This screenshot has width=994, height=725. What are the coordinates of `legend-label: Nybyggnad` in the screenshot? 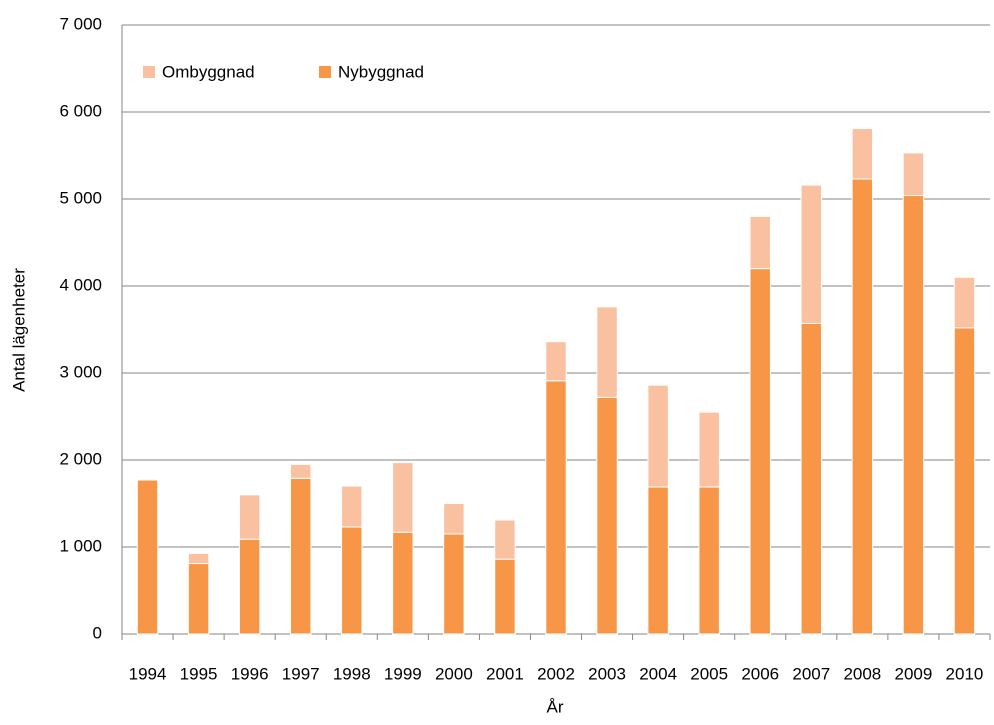 It's located at (381, 71).